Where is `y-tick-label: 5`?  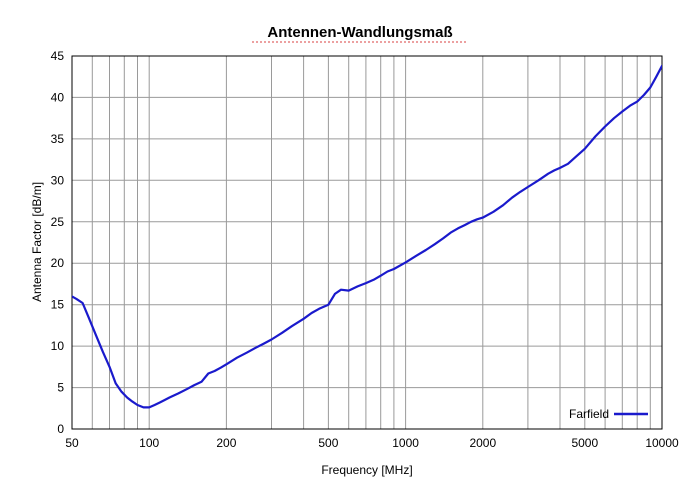 y-tick-label: 5 is located at coordinates (60, 388).